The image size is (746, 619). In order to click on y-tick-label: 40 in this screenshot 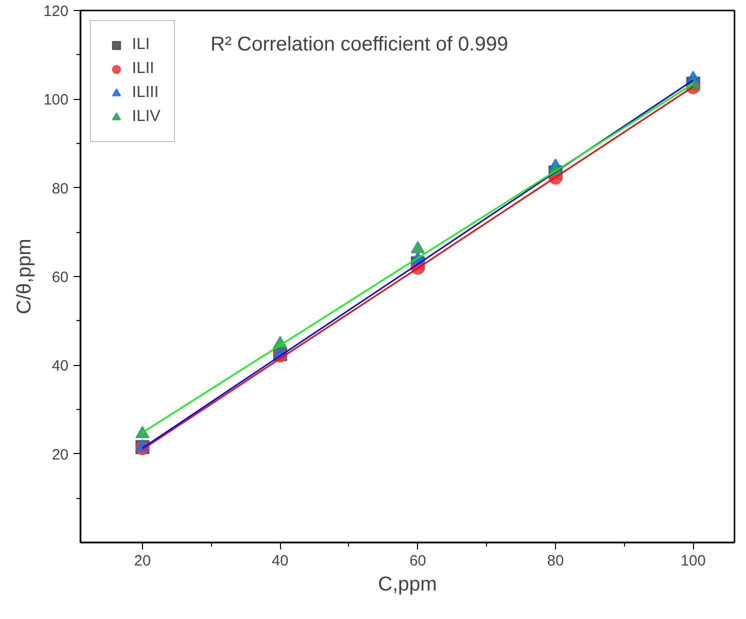, I will do `click(60, 366)`.